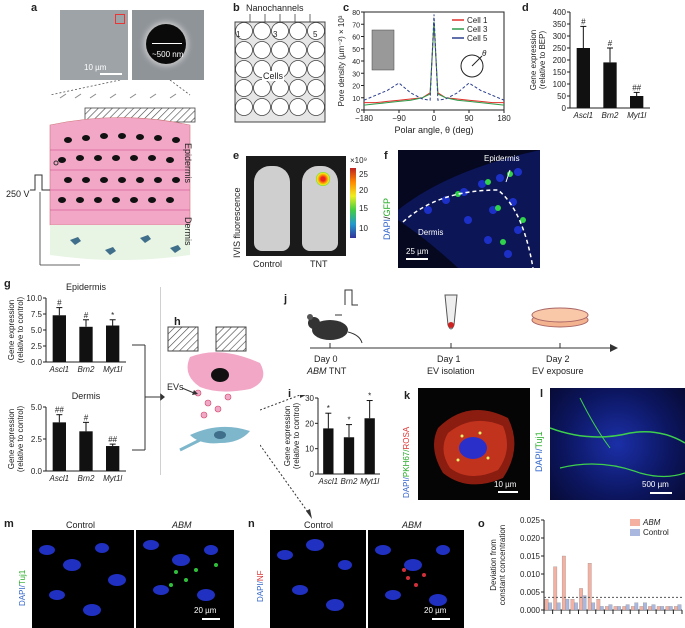  Describe the element at coordinates (83, 579) in the screenshot. I see `m-control-image` at that location.